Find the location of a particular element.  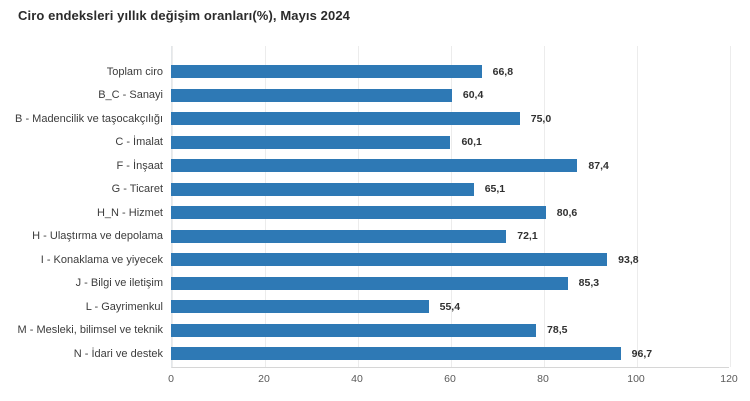

x-tick-label: 0 is located at coordinates (171, 379).